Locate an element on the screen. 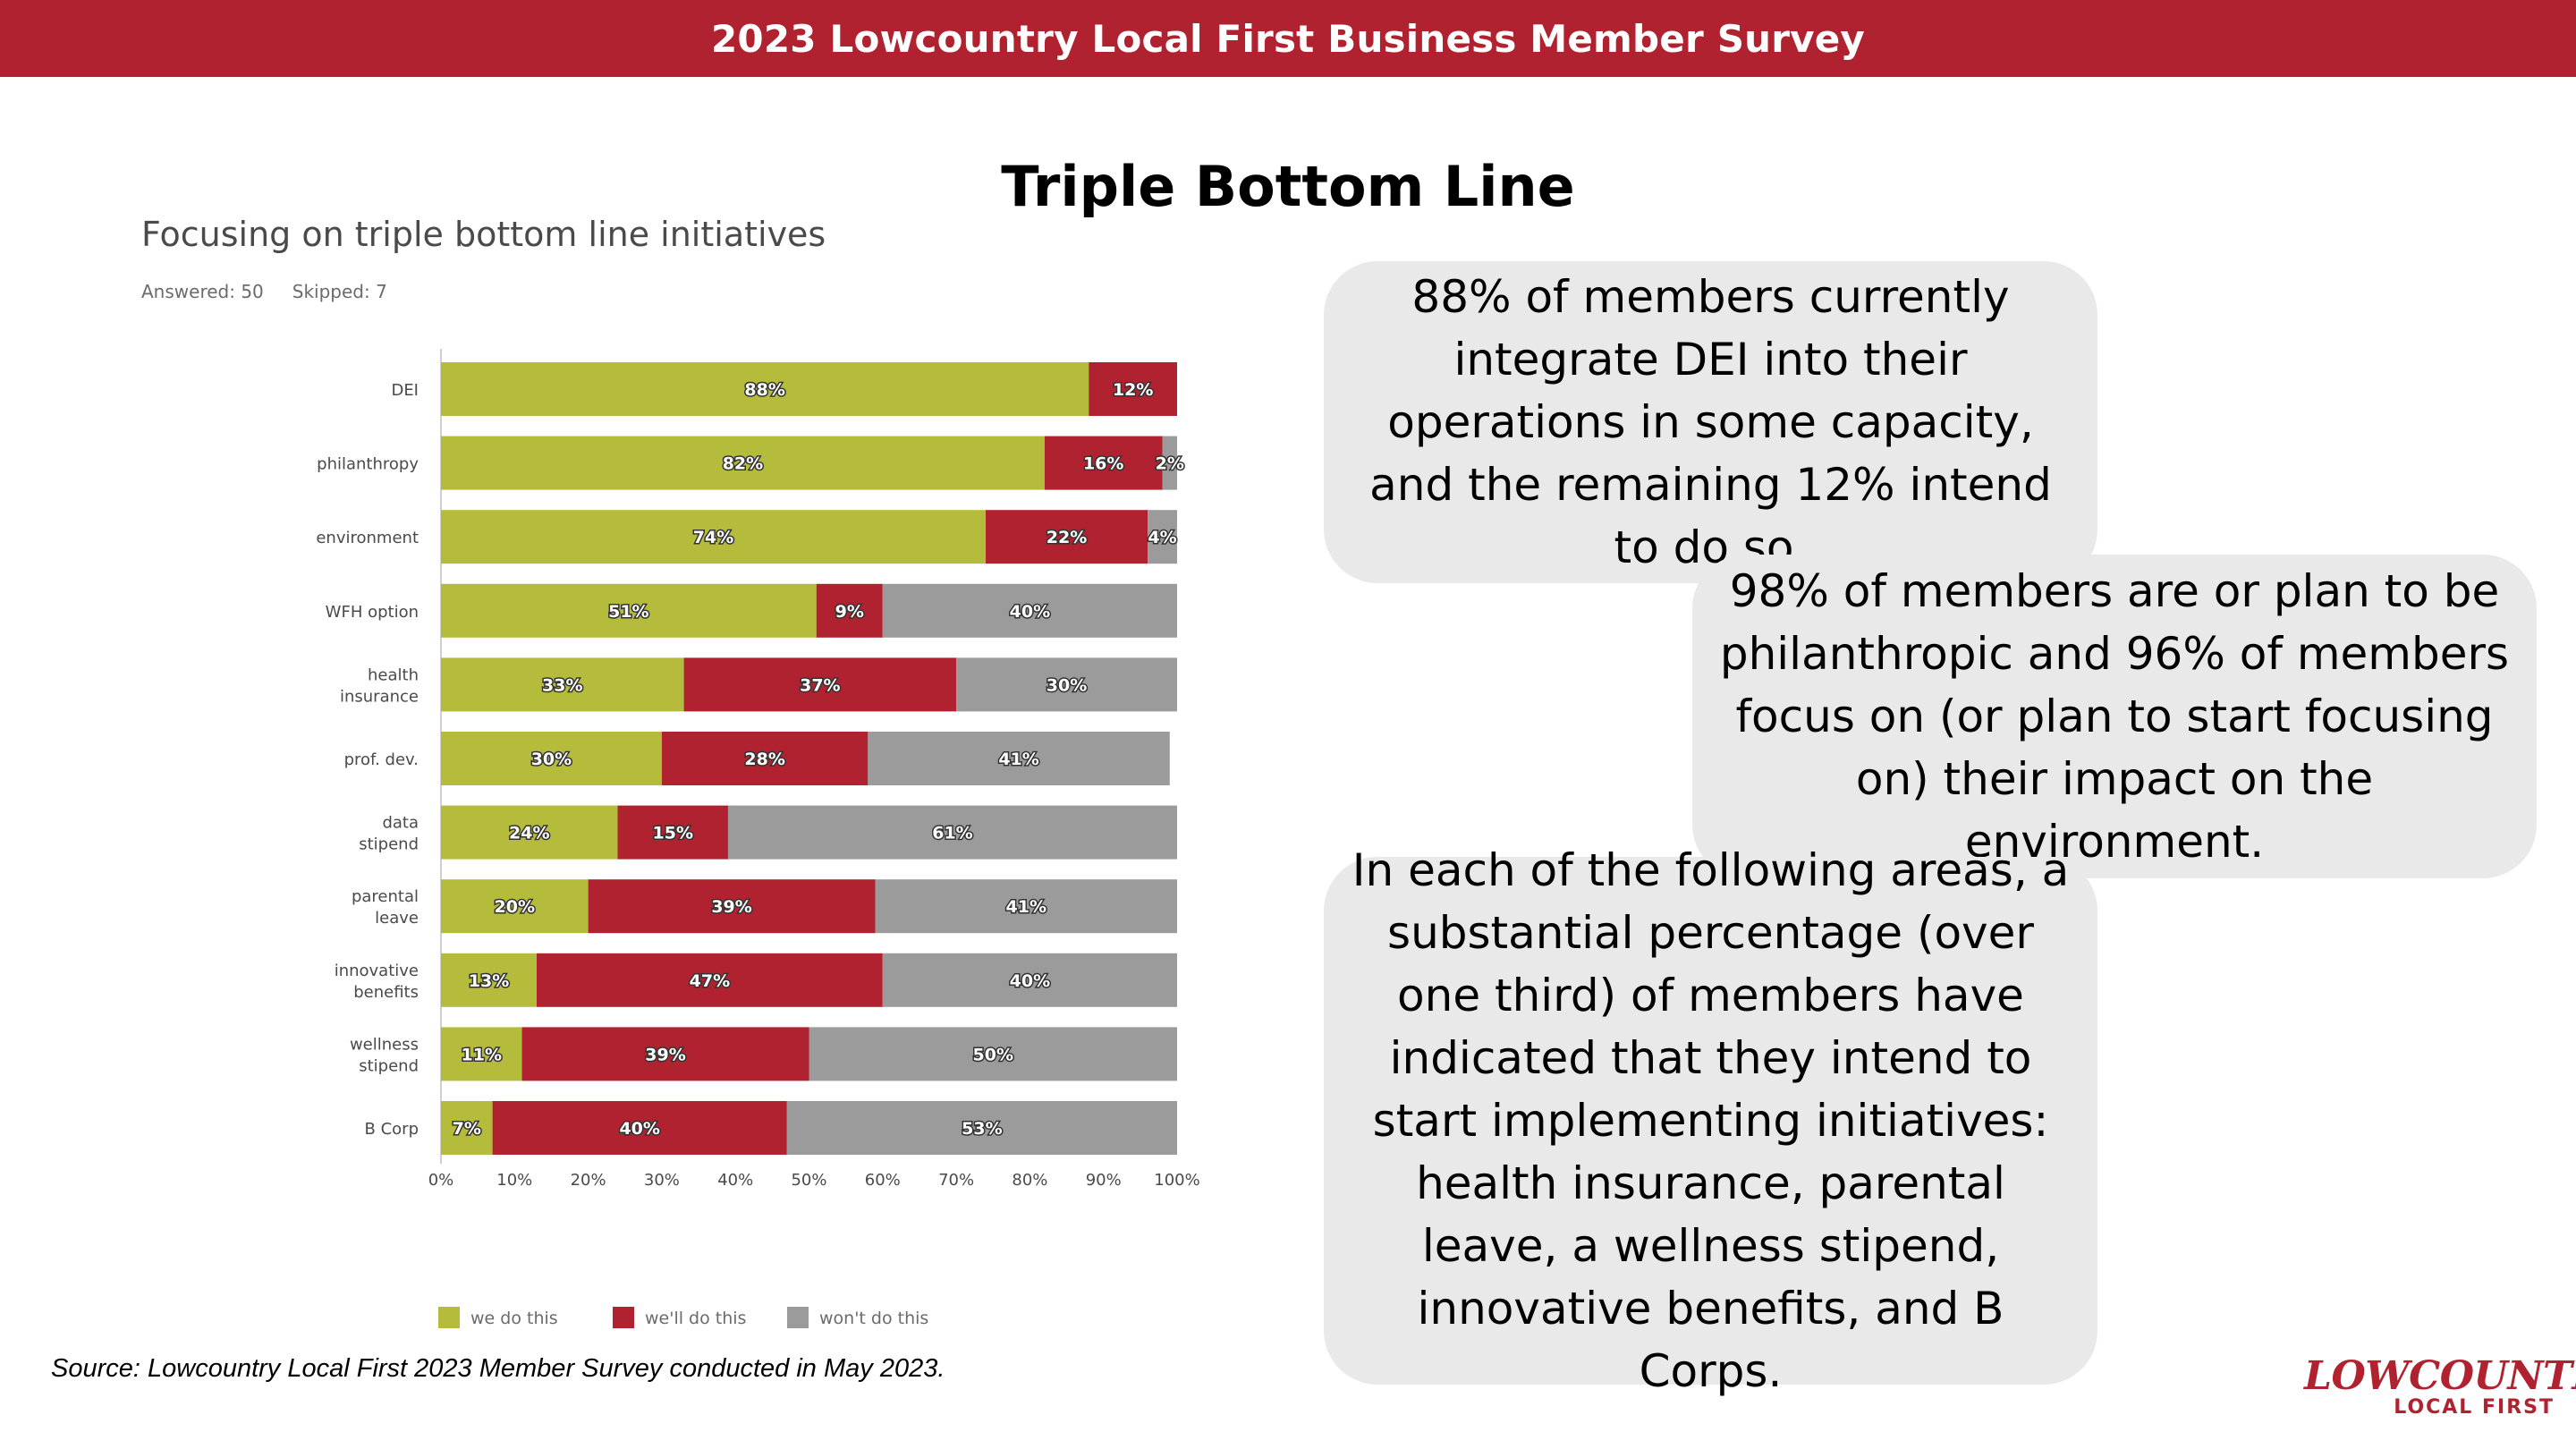 Image resolution: width=2576 pixels, height=1449 pixels. bar-environment-we-ll-do-this is located at coordinates (1067, 537).